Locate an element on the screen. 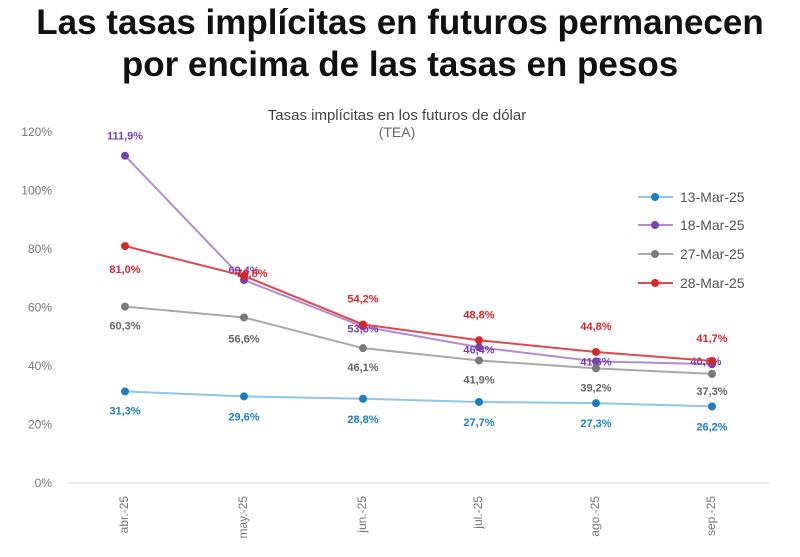 The image size is (800, 557). data-label: 41,9% is located at coordinates (478, 380).